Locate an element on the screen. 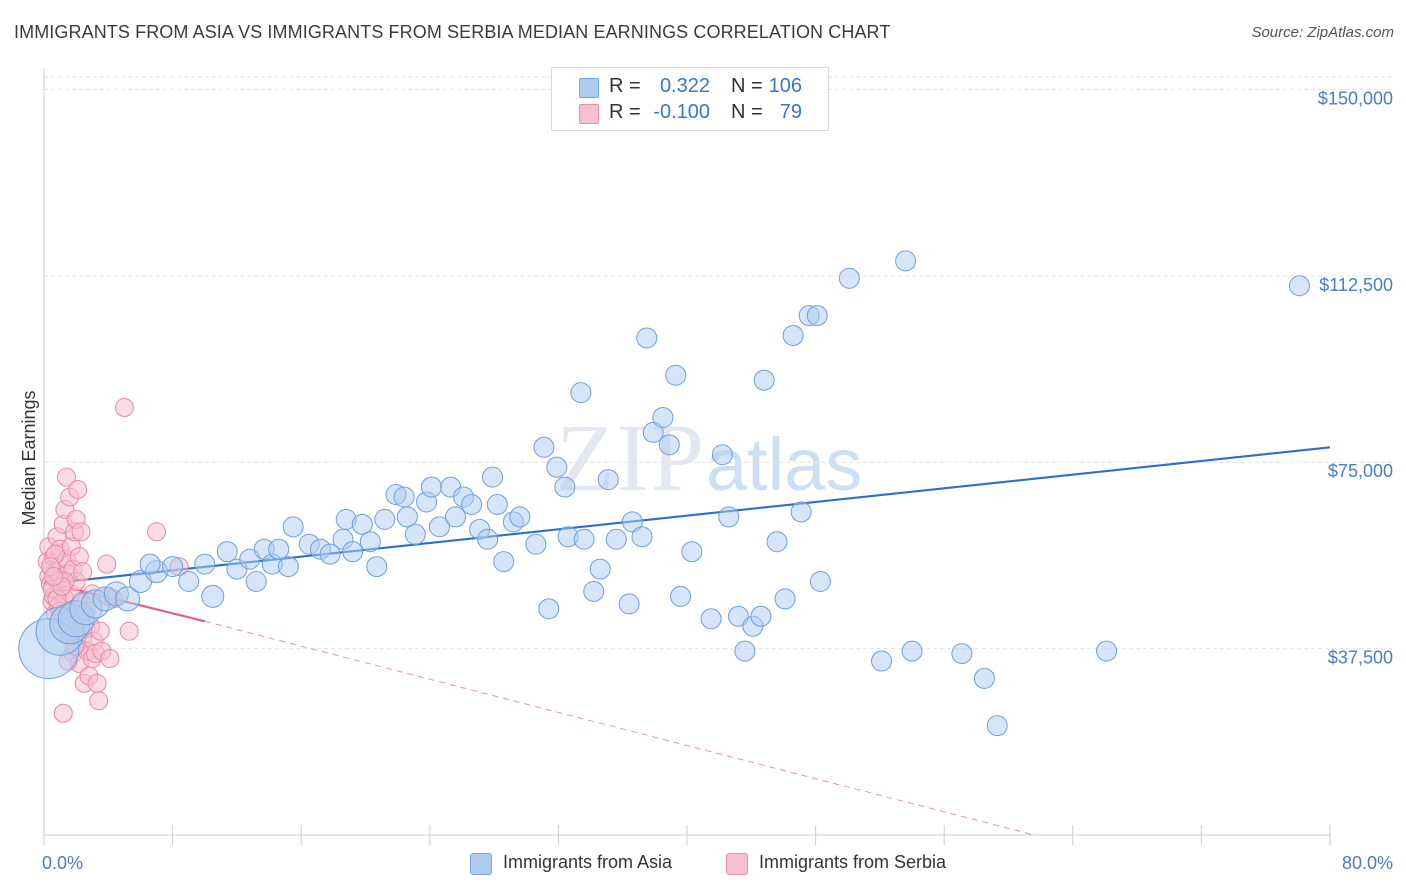  legend-label: Immigrants from Asia is located at coordinates (588, 862).